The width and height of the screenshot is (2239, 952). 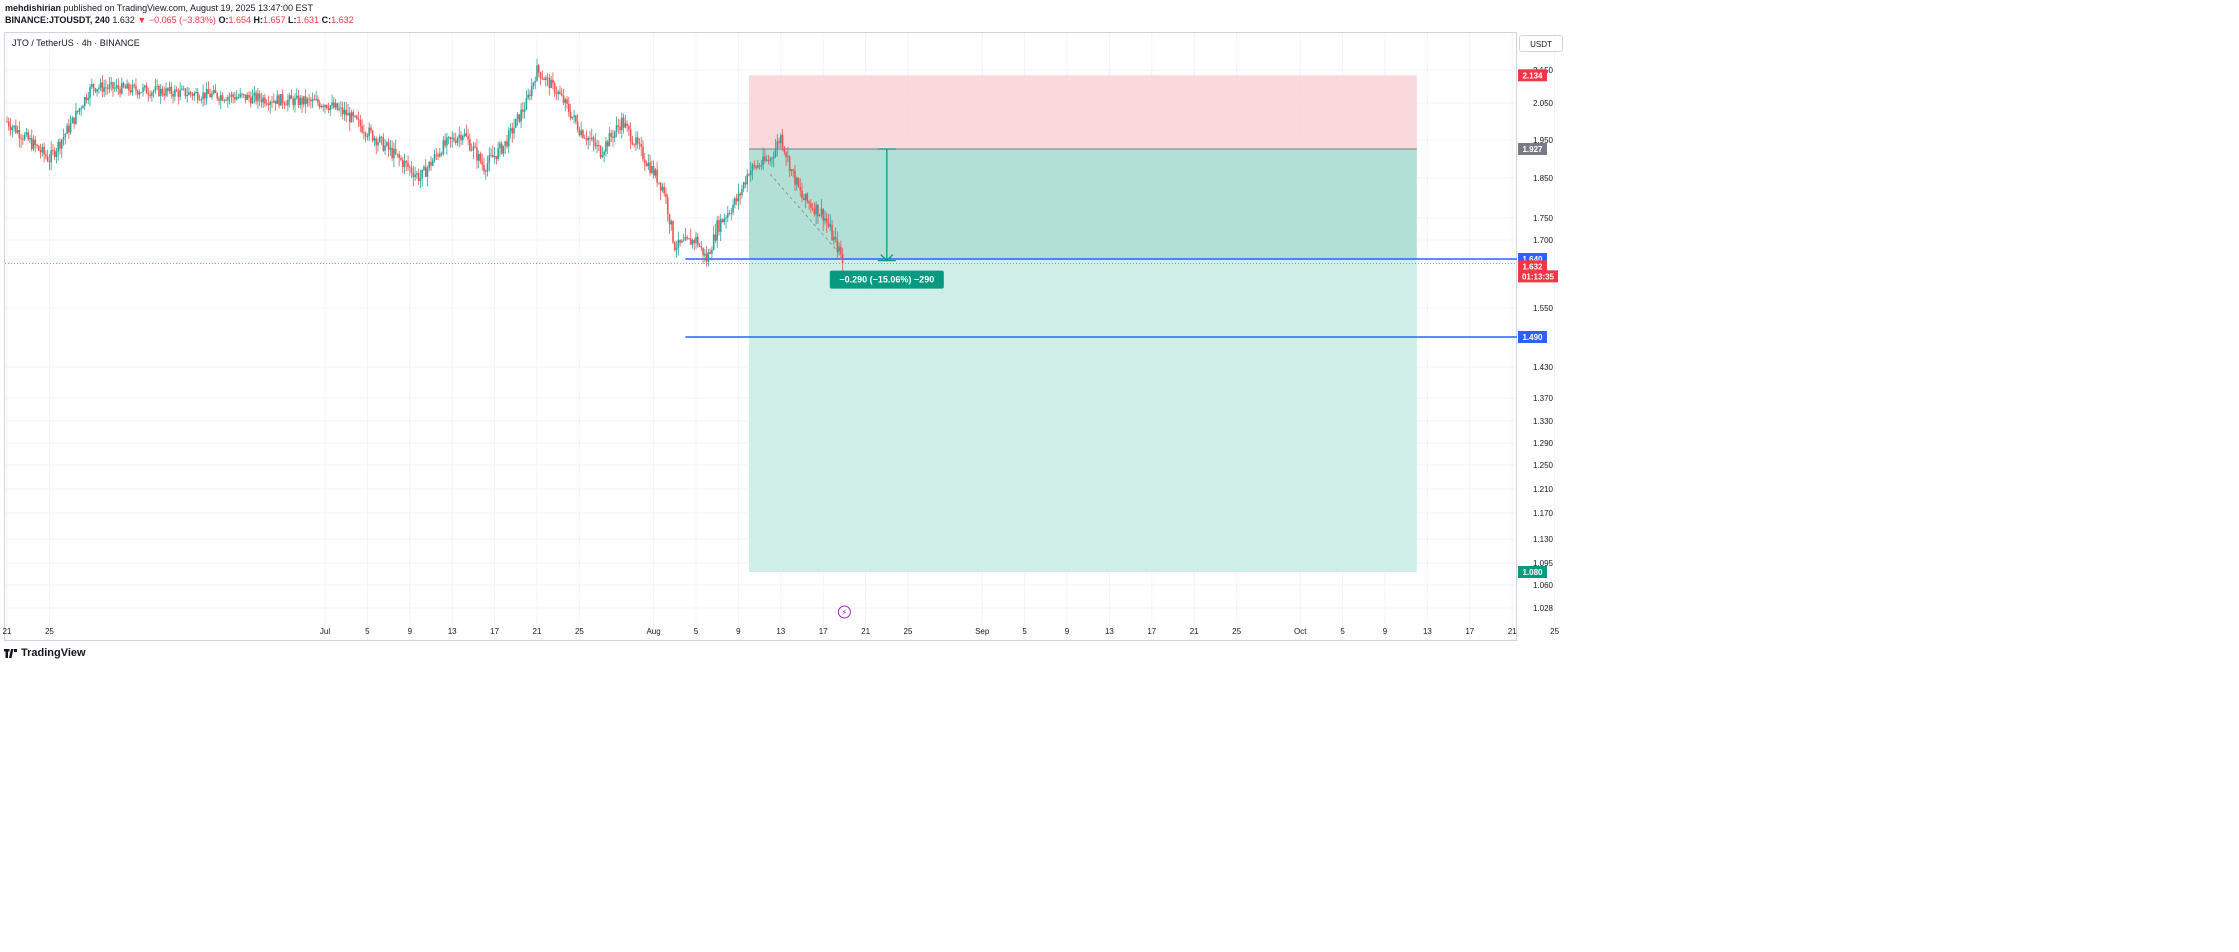 What do you see at coordinates (1532, 266) in the screenshot?
I see `price-label-last: 1.632` at bounding box center [1532, 266].